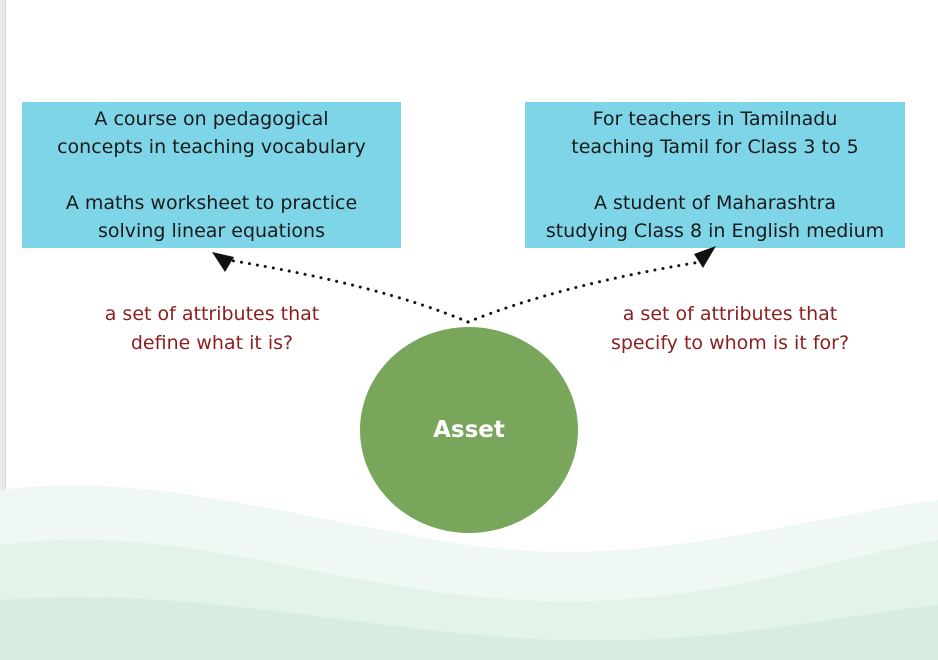 The height and width of the screenshot is (660, 938). What do you see at coordinates (211, 231) in the screenshot?
I see `box-line: solving linear equations` at bounding box center [211, 231].